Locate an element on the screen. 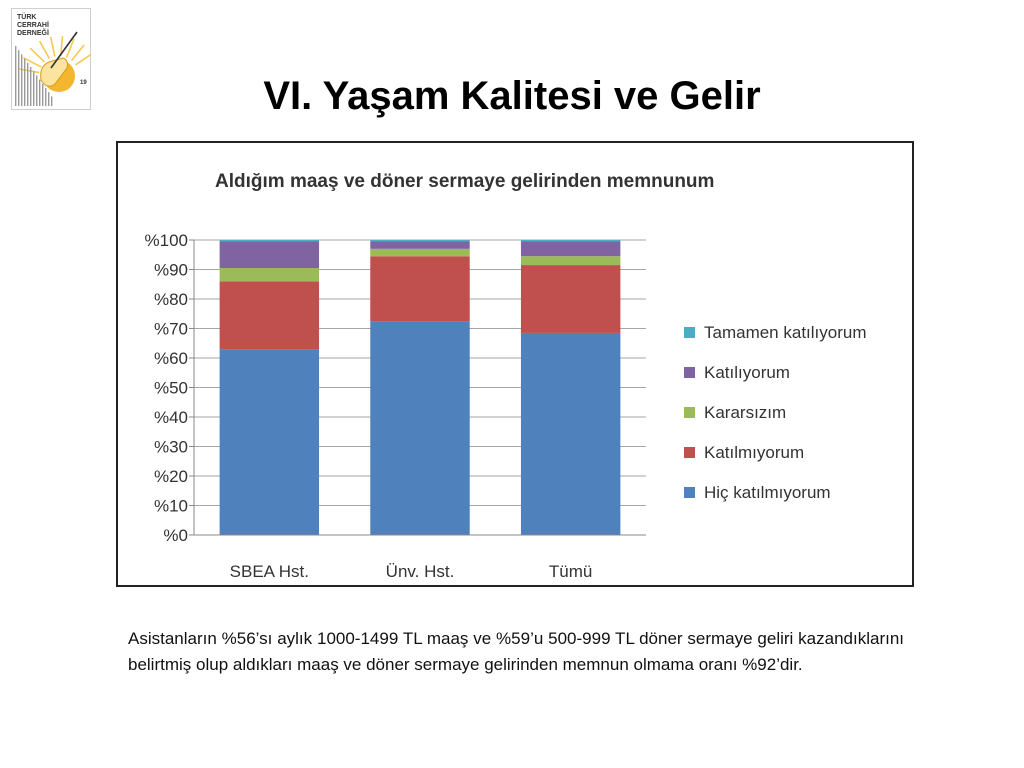  x-tick-label: SBEA Hst. is located at coordinates (269, 571).